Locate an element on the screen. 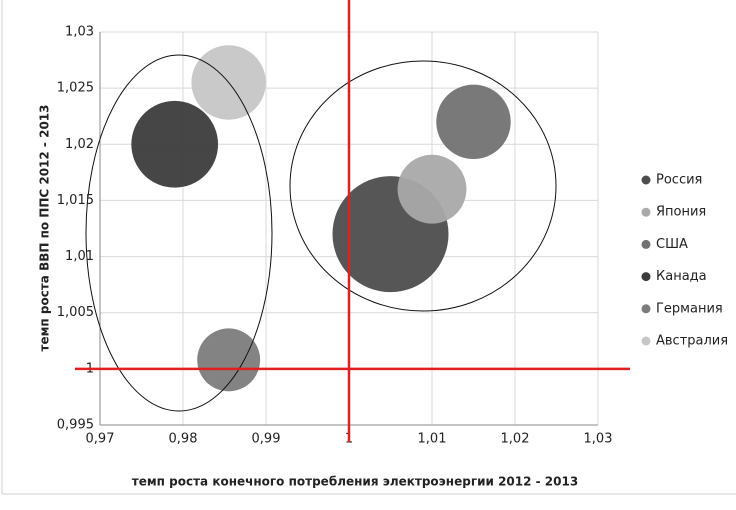  legend-label: США is located at coordinates (672, 244).